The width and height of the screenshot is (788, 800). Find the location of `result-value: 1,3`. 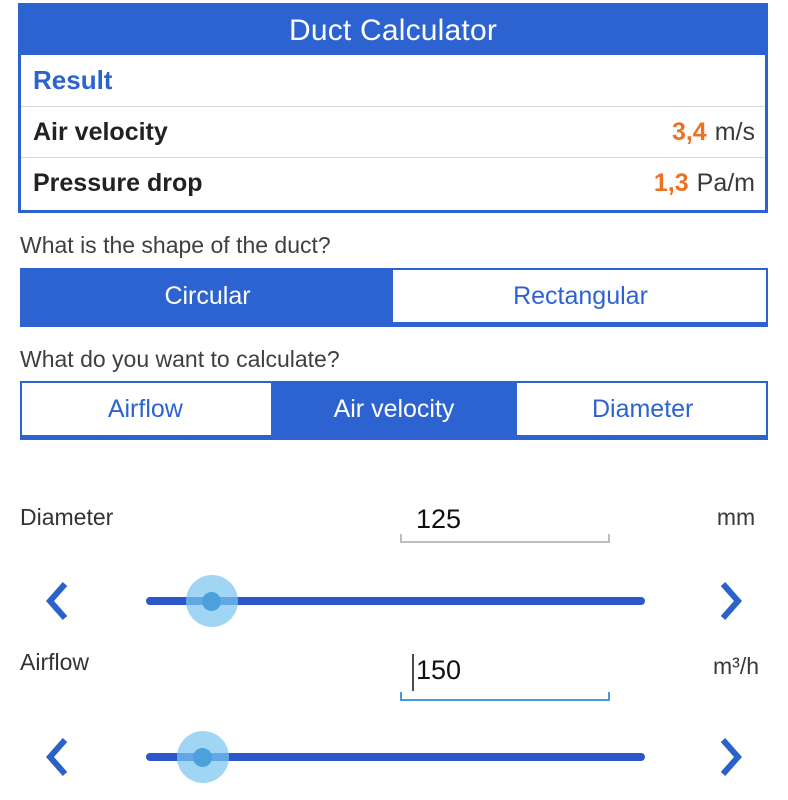

result-value: 1,3 is located at coordinates (671, 182).